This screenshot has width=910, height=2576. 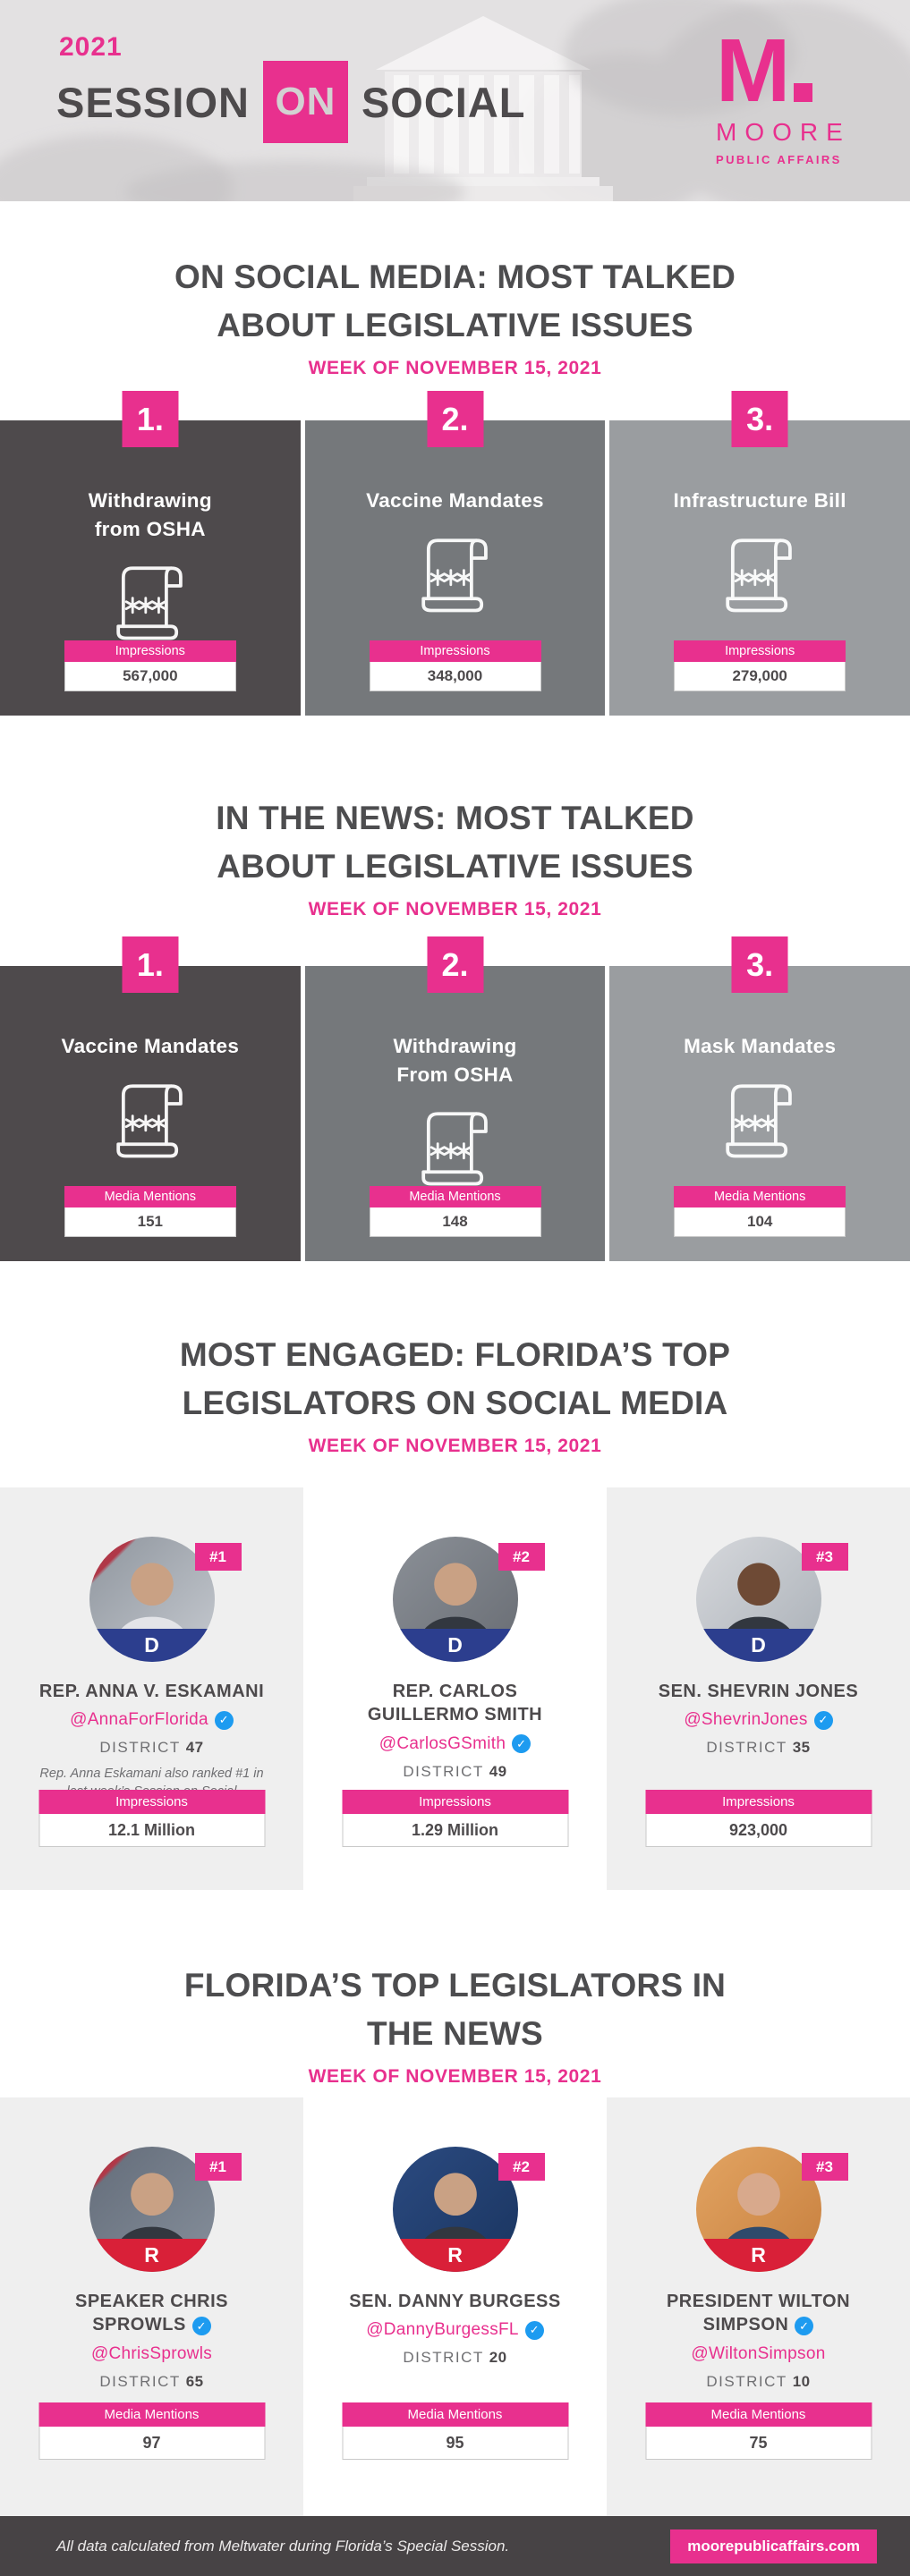 I want to click on issue-card-rank2: 2. Vaccine Mandates, so click(x=455, y=553).